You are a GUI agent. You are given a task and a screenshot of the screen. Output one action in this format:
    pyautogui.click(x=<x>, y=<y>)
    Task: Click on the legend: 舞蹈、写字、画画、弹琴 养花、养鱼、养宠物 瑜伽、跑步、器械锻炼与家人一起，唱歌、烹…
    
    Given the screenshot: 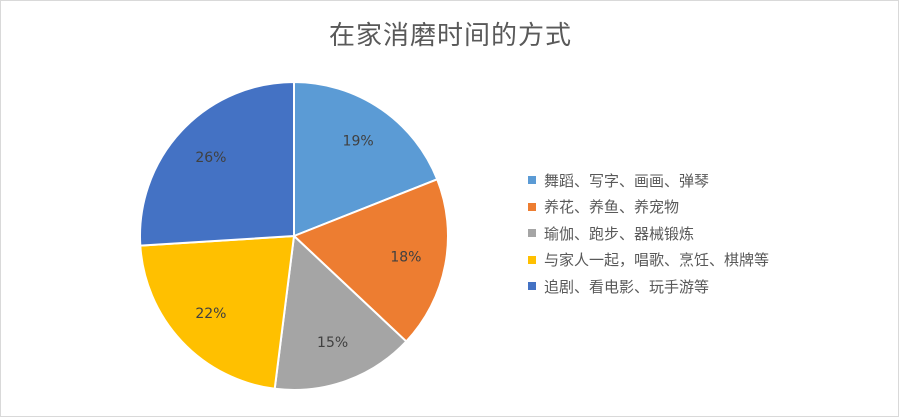 What is the action you would take?
    pyautogui.click(x=708, y=233)
    